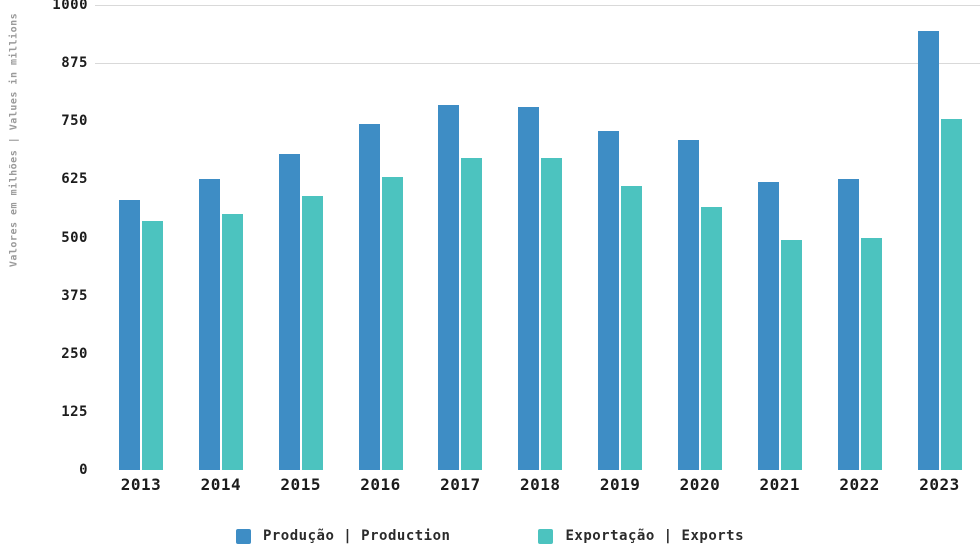 This screenshot has width=980, height=551. I want to click on x-tick-label: 2017, so click(460, 484).